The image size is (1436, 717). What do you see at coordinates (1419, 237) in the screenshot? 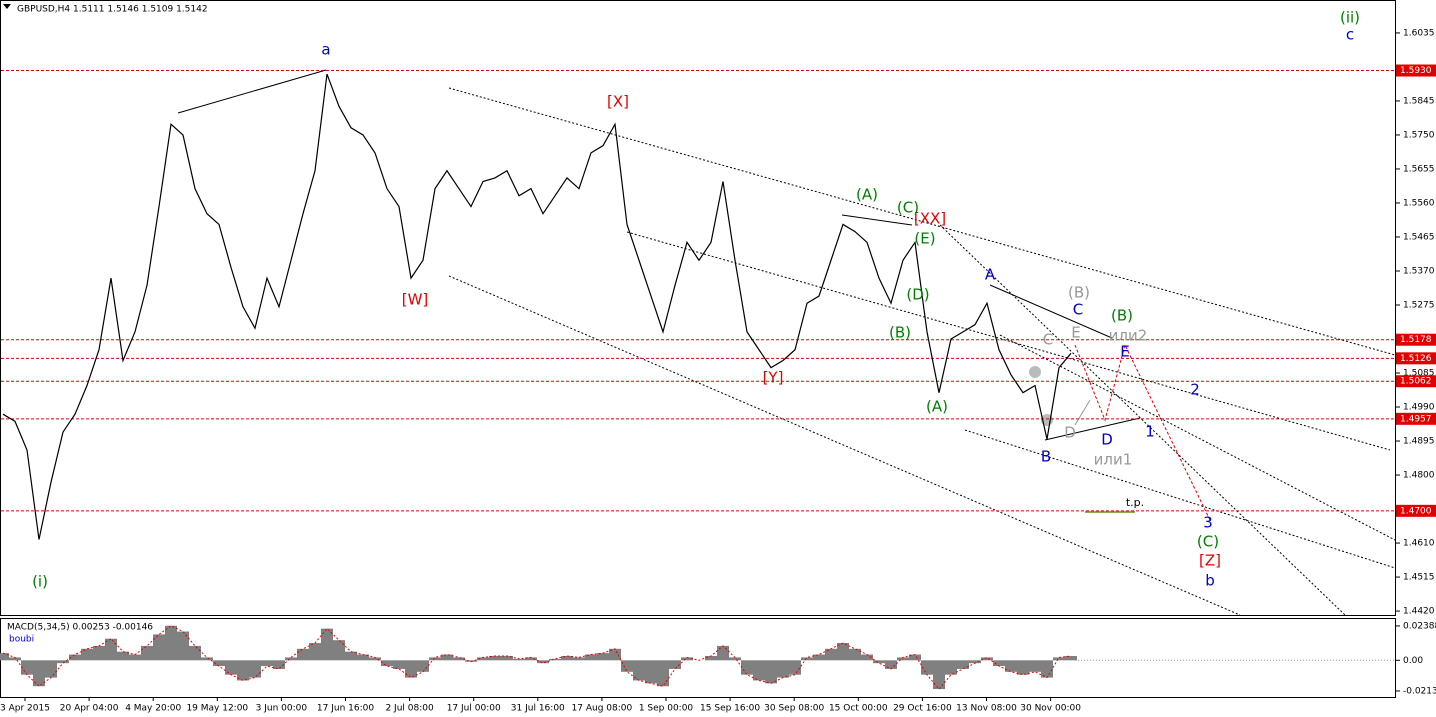
I see `y-tick-label: 1.5465` at bounding box center [1419, 237].